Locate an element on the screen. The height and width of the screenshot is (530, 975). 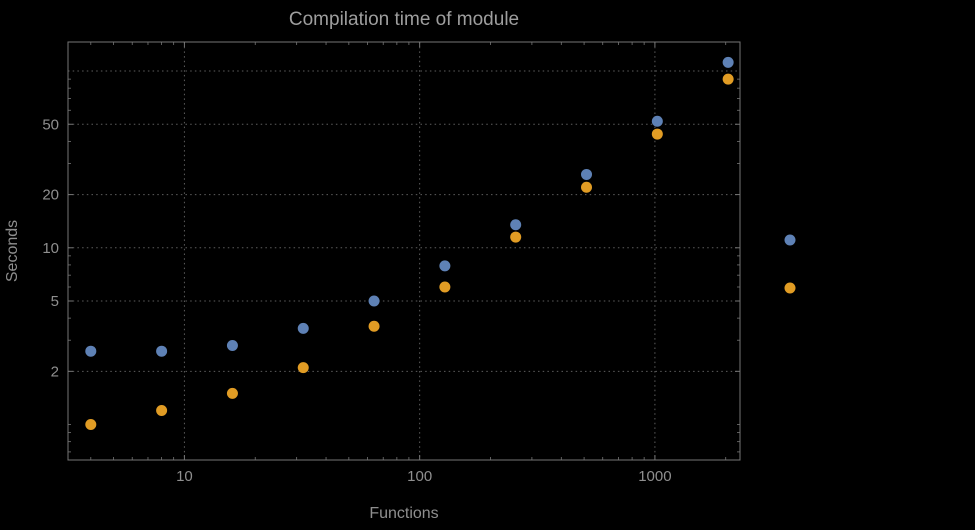
y-tick-label: 2 is located at coordinates (55, 371).